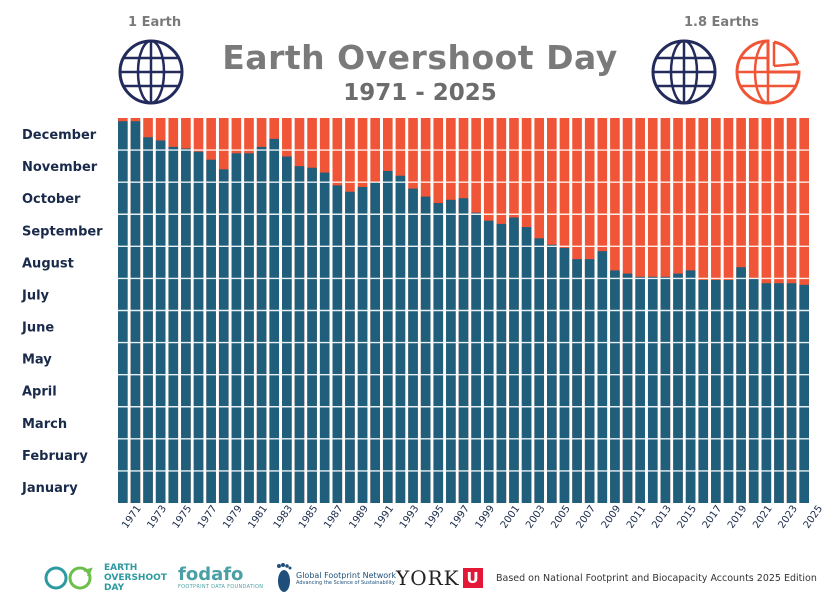  What do you see at coordinates (284, 577) in the screenshot?
I see `footprint-icon` at bounding box center [284, 577].